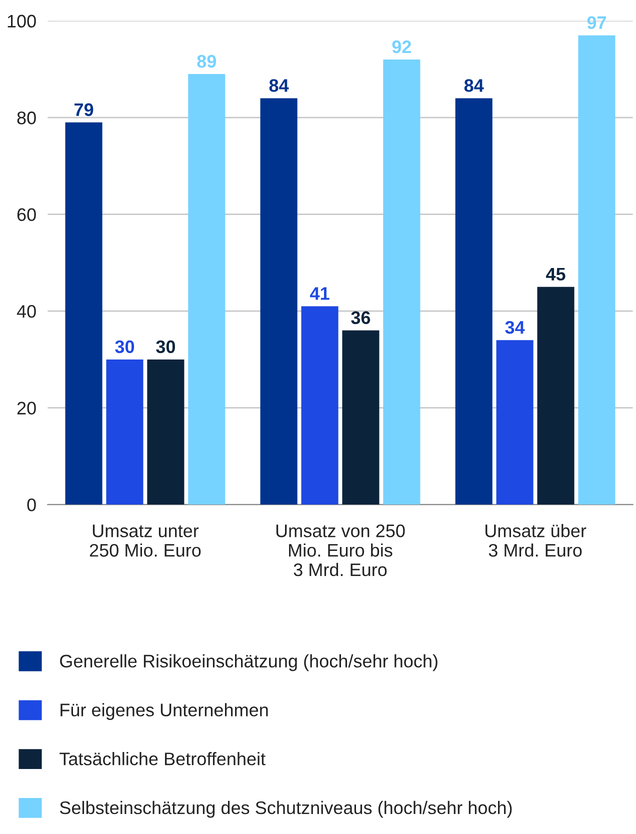  What do you see at coordinates (596, 23) in the screenshot?
I see `data-label: 97` at bounding box center [596, 23].